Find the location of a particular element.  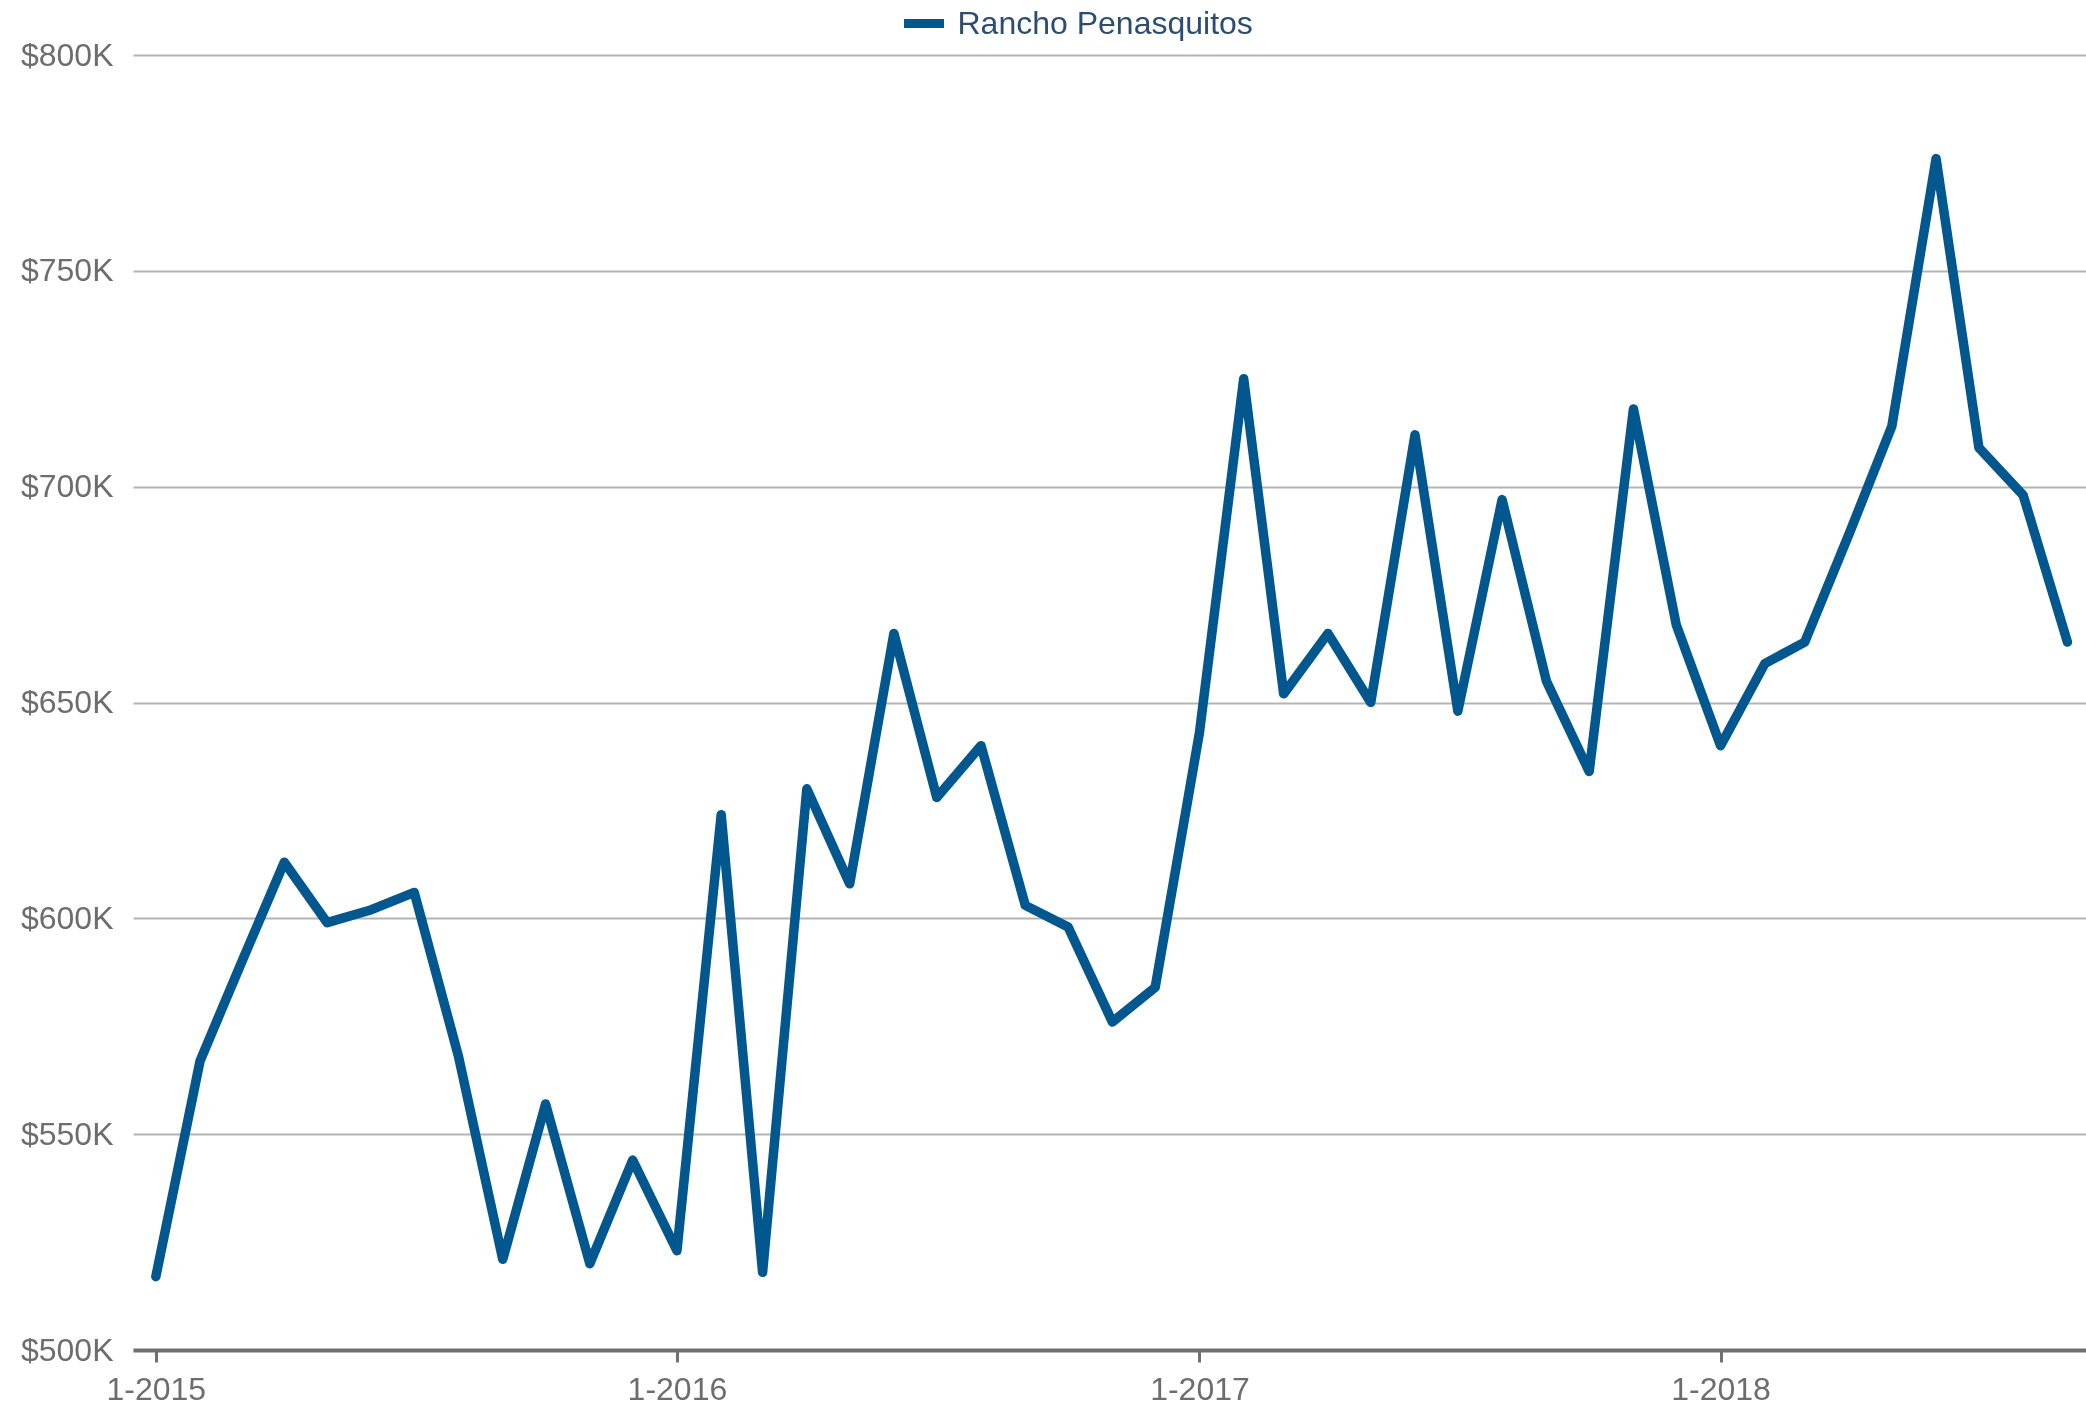

y-tick-label: $650K is located at coordinates (67, 702).